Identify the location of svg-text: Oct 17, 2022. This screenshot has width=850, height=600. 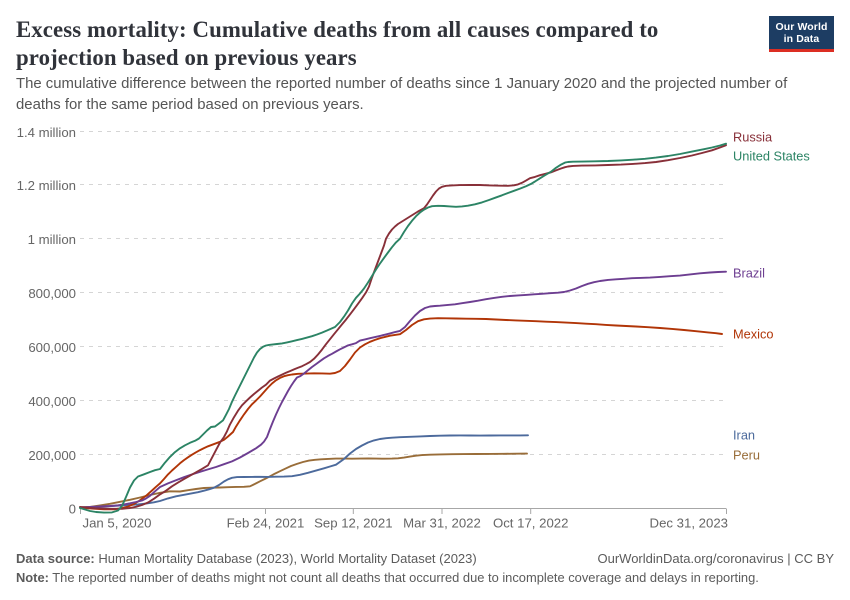
(531, 523).